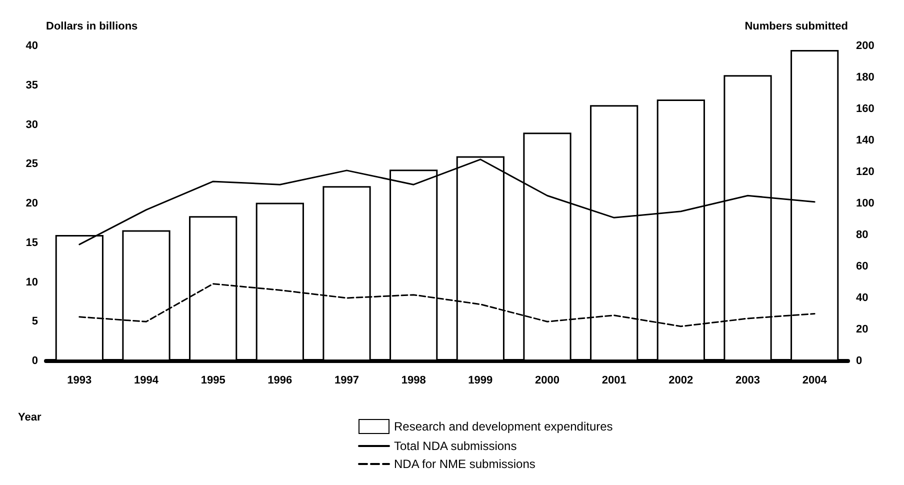 The width and height of the screenshot is (904, 485). Describe the element at coordinates (796, 26) in the screenshot. I see `y2-axis-title: Numbers submitted` at that location.